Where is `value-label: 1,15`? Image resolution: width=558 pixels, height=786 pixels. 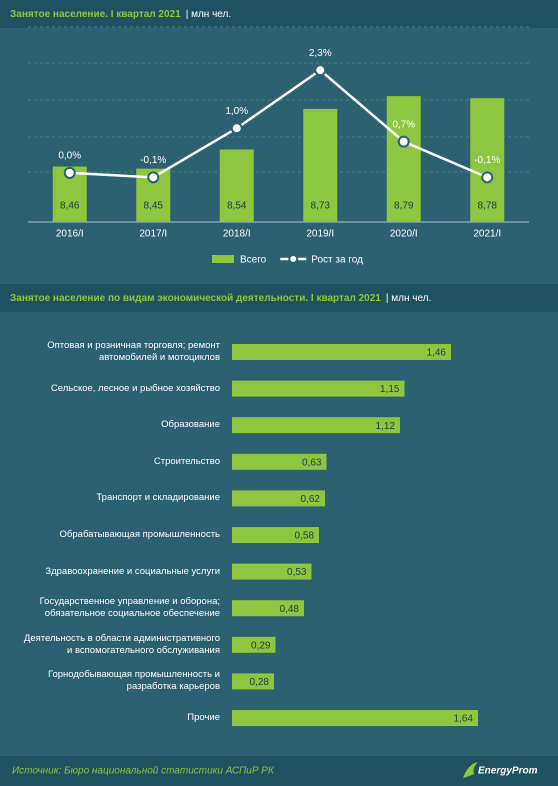
value-label: 1,15 is located at coordinates (390, 389).